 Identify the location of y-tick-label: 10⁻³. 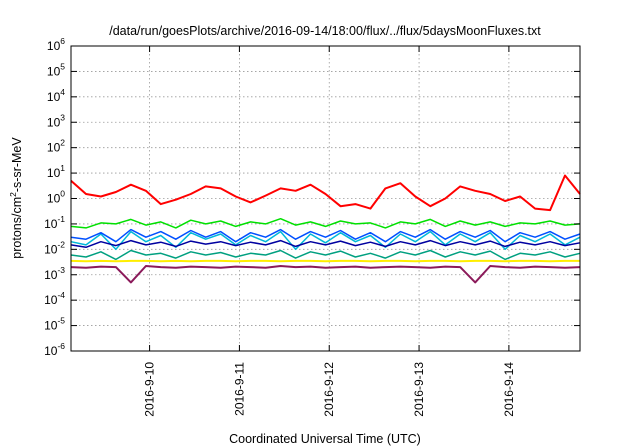
(54, 273).